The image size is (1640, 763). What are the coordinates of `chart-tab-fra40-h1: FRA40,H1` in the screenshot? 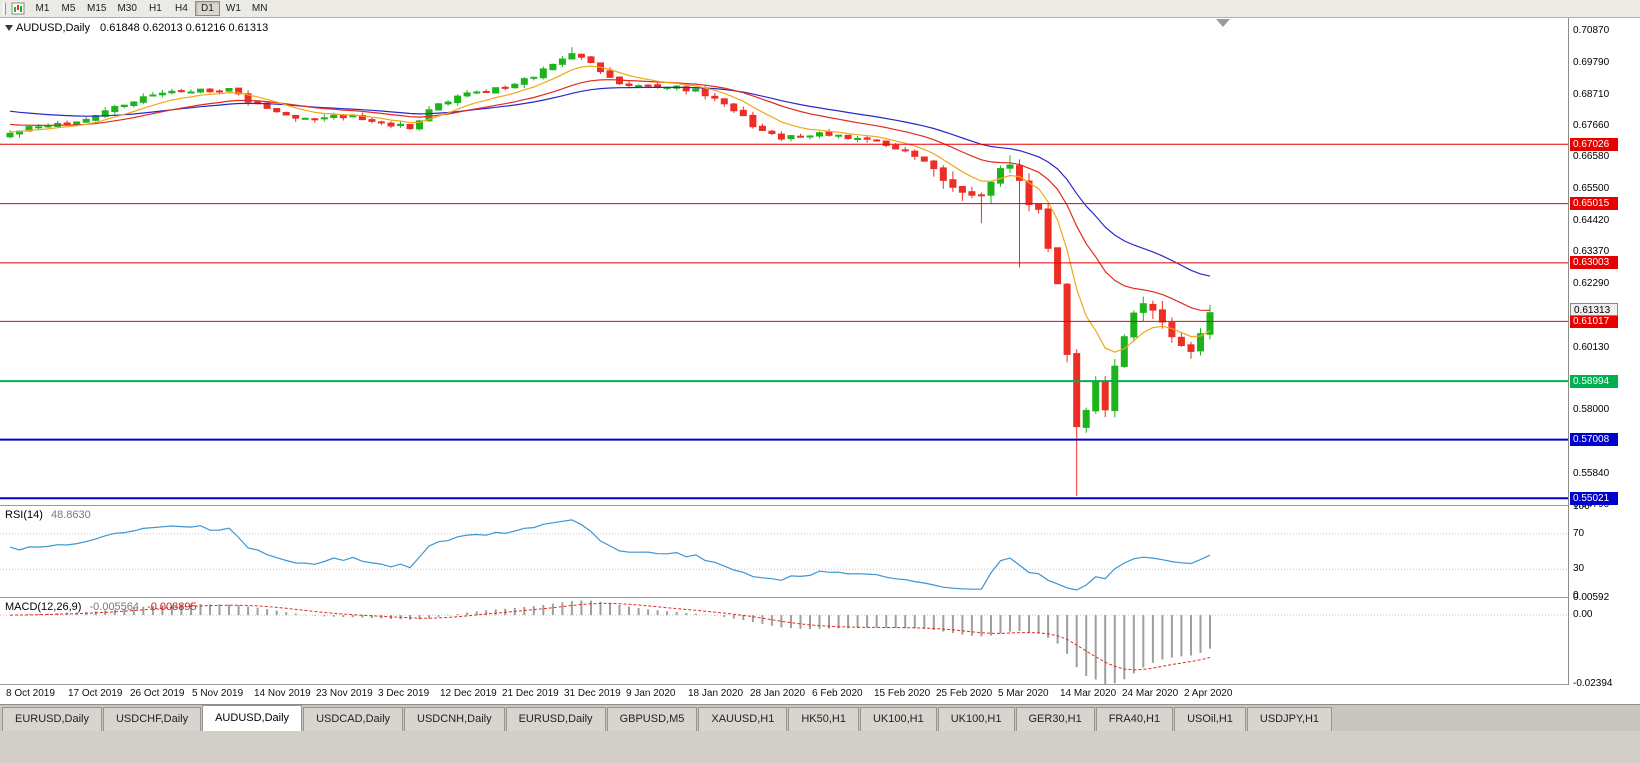 It's located at (1134, 719).